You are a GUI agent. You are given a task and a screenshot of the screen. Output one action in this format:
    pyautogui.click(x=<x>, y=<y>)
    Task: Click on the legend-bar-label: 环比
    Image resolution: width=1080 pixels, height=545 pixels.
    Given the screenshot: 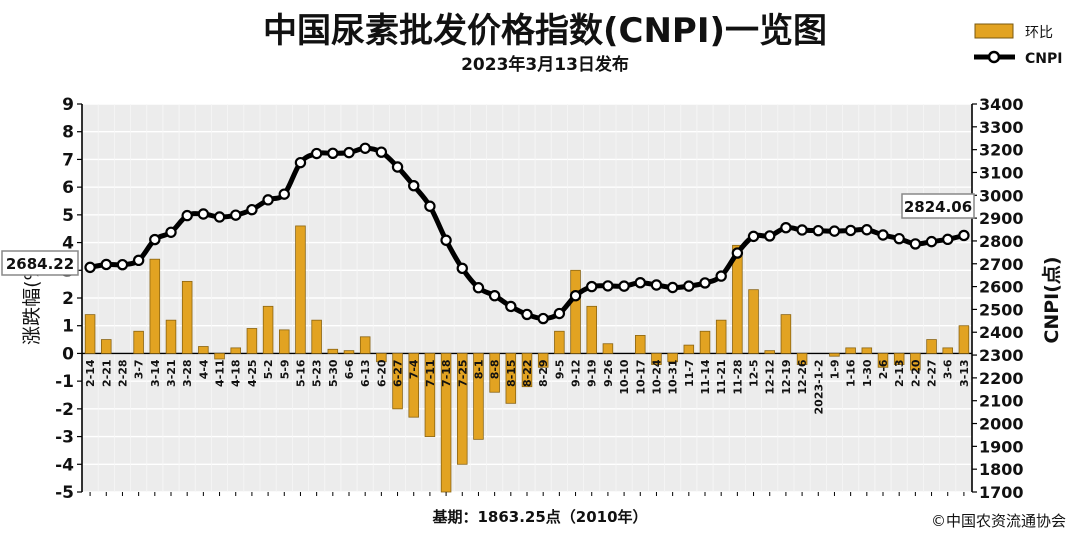 What is the action you would take?
    pyautogui.click(x=1039, y=33)
    